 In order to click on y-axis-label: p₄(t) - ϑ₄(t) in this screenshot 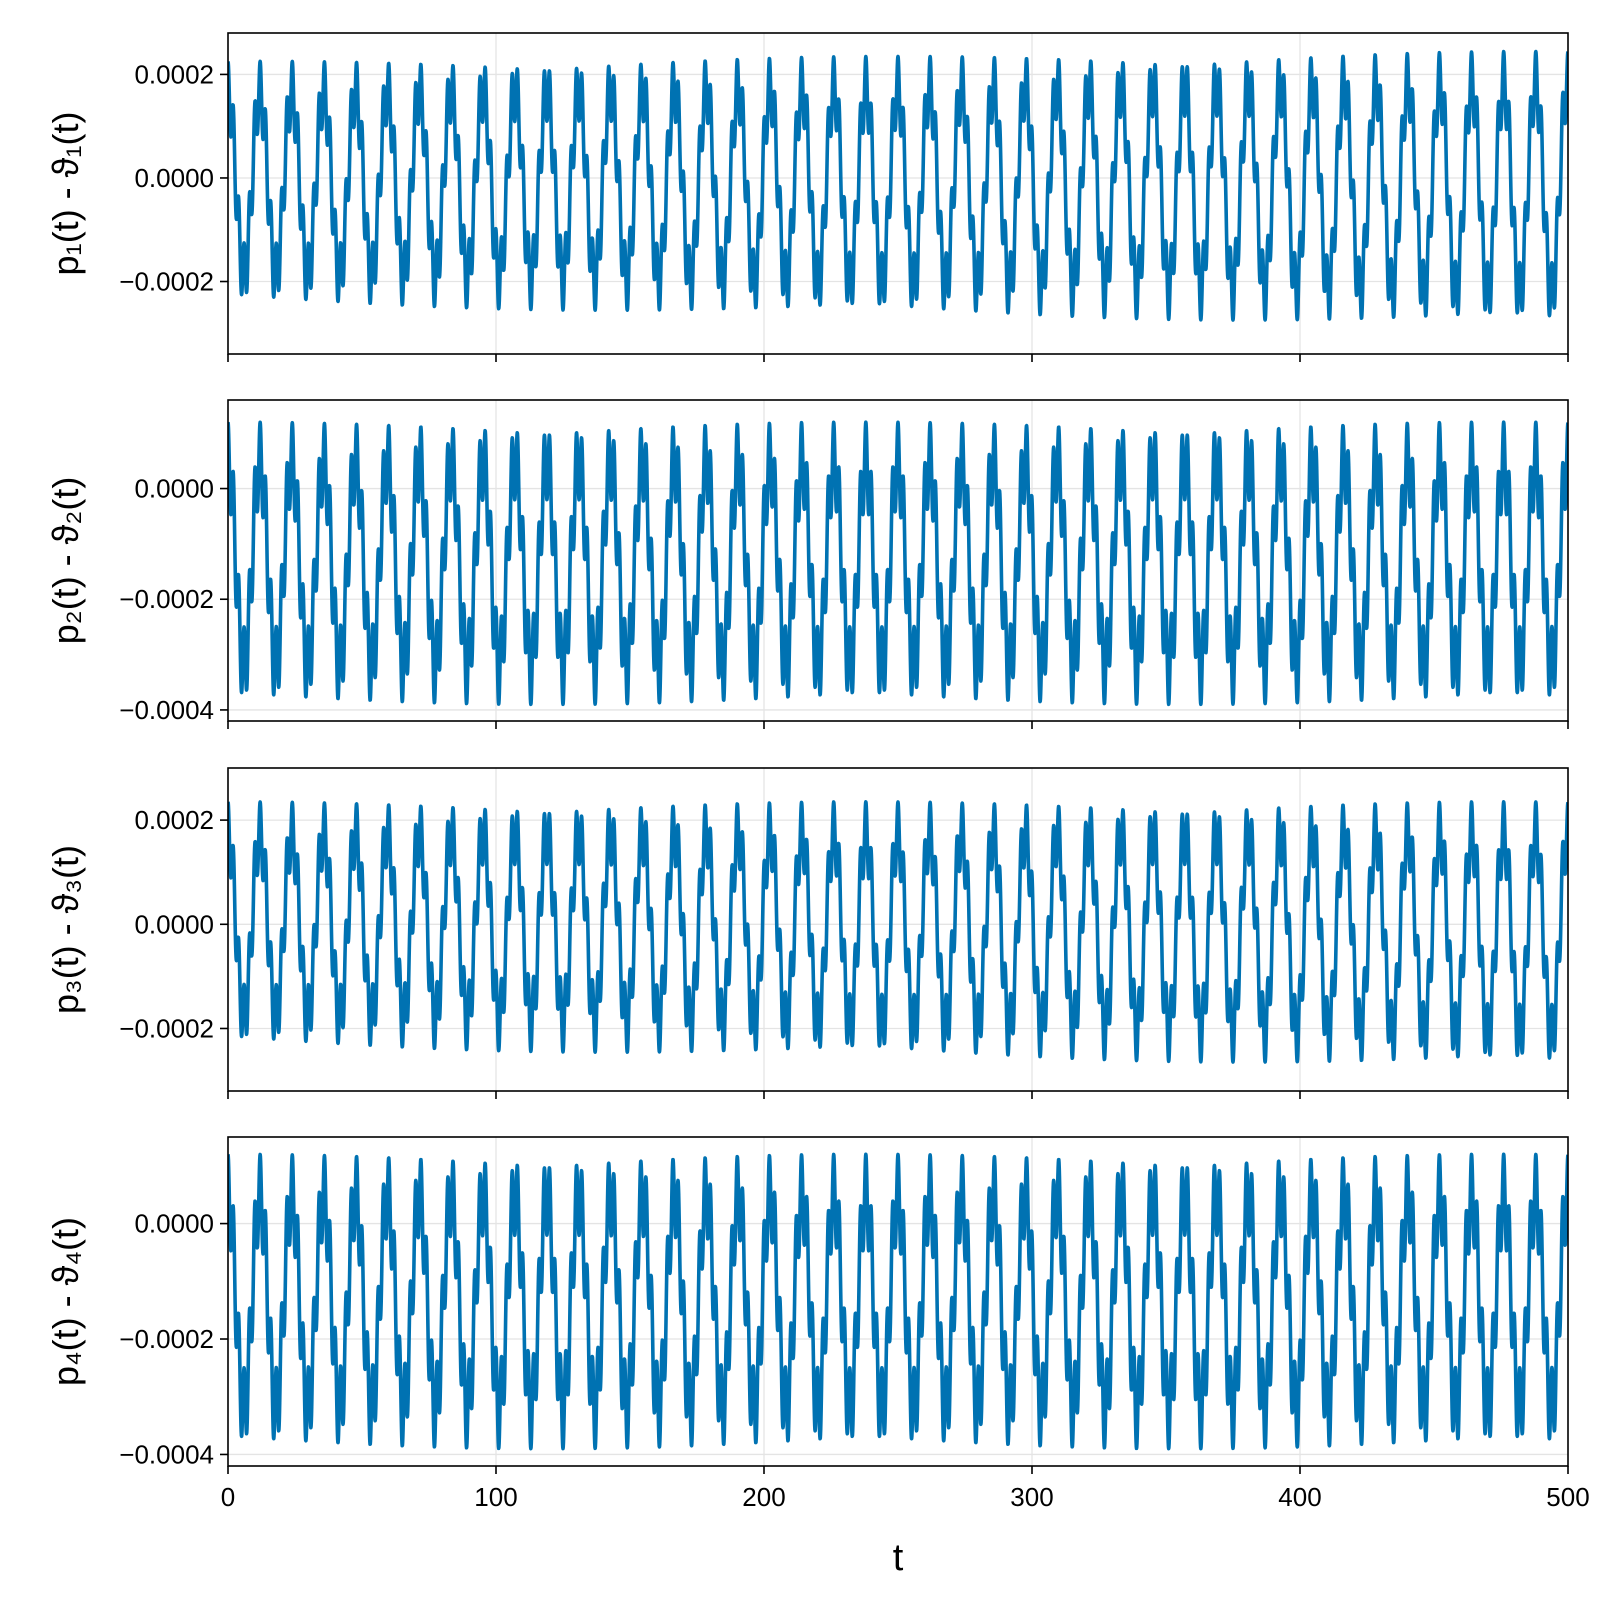, I will do `click(65, 1301)`.